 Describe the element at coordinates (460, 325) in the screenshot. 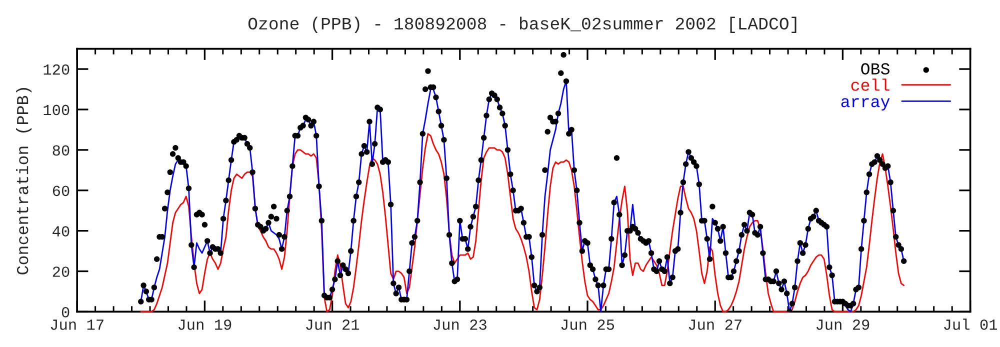

I see `x-tick-label: Jun 23` at that location.